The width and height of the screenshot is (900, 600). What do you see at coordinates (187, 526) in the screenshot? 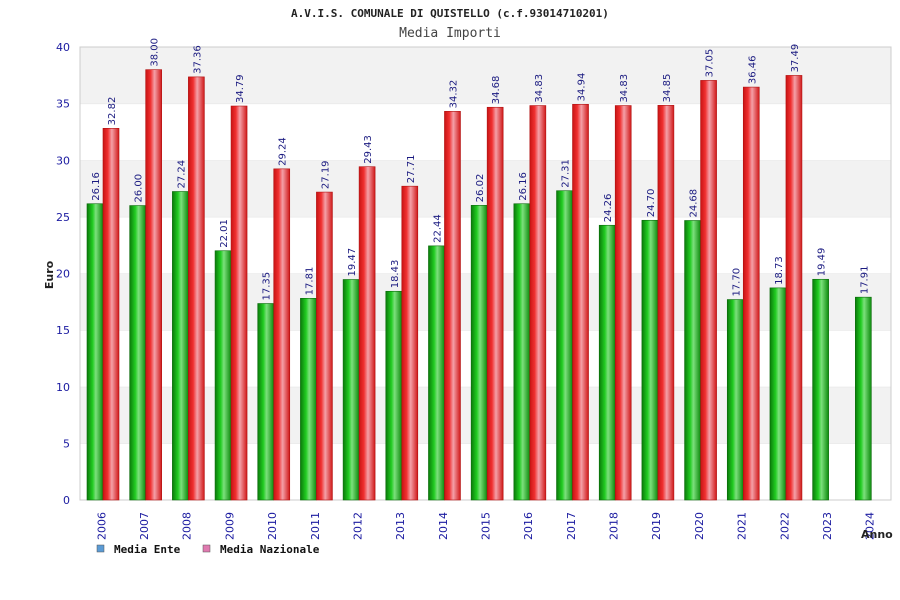
I see `x-tick-label: 2008` at bounding box center [187, 526].